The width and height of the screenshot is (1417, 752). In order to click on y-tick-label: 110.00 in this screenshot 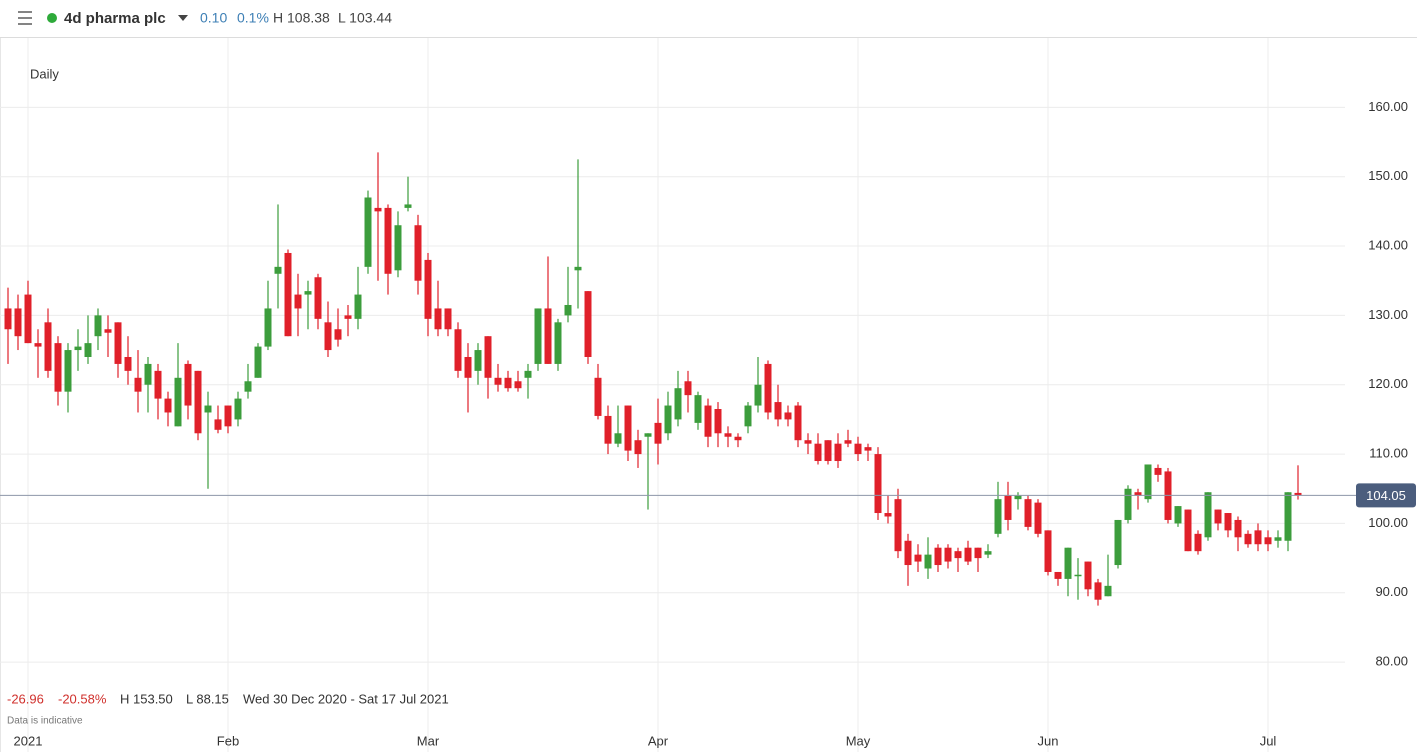, I will do `click(1388, 453)`.